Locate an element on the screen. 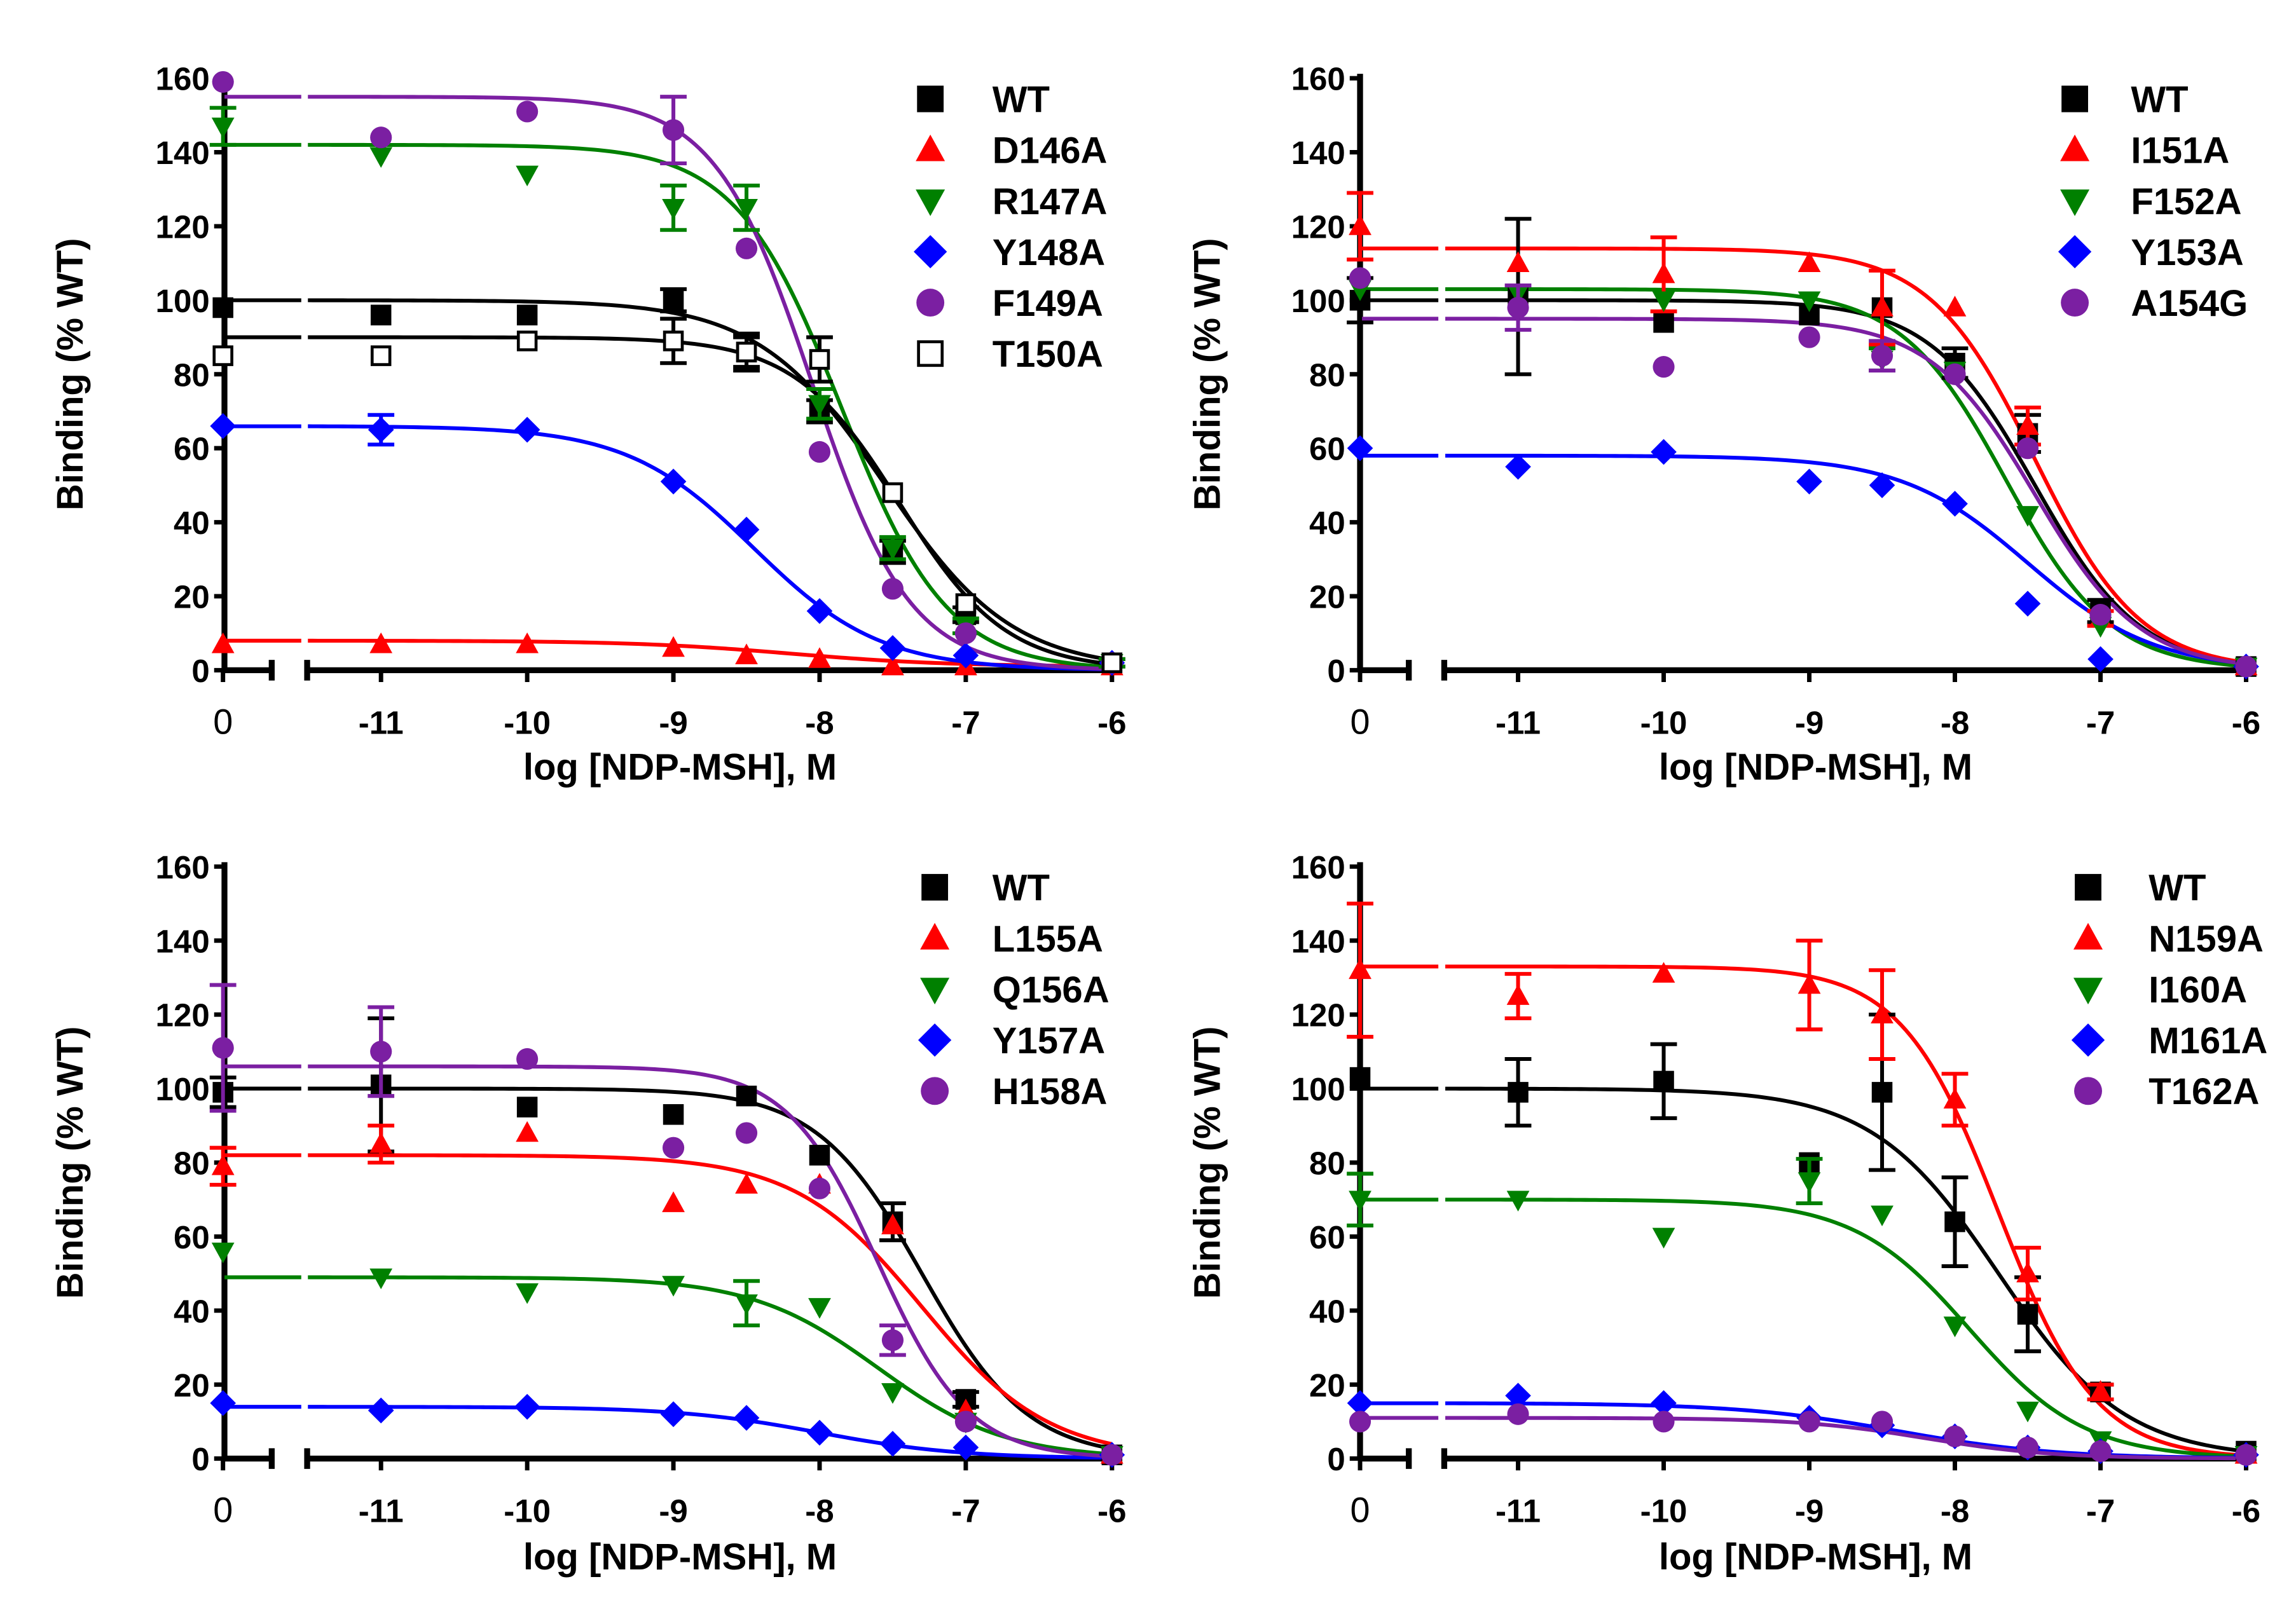 The height and width of the screenshot is (1619, 2296). legend-label: L155A is located at coordinates (1048, 939).